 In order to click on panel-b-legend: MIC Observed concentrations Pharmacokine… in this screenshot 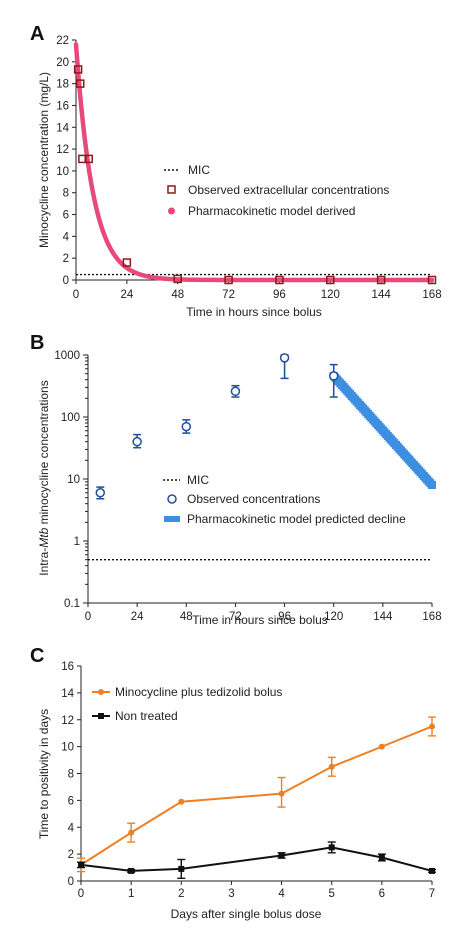, I will do `click(284, 499)`.